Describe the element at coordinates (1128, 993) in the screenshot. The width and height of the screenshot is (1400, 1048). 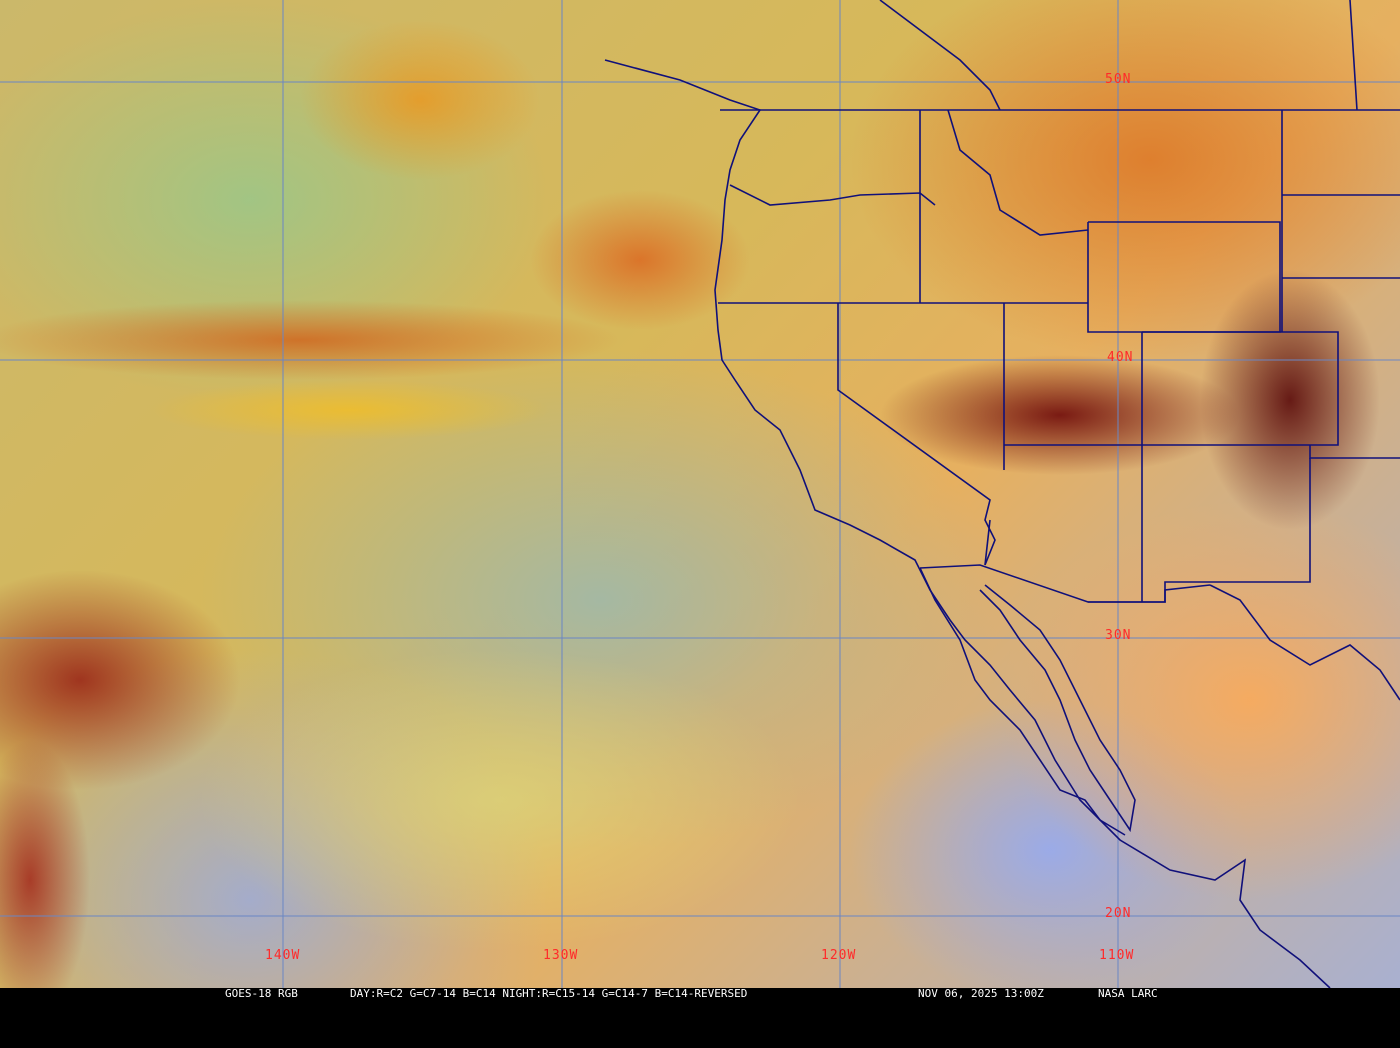
I see `caption-source: NASA LARC` at that location.